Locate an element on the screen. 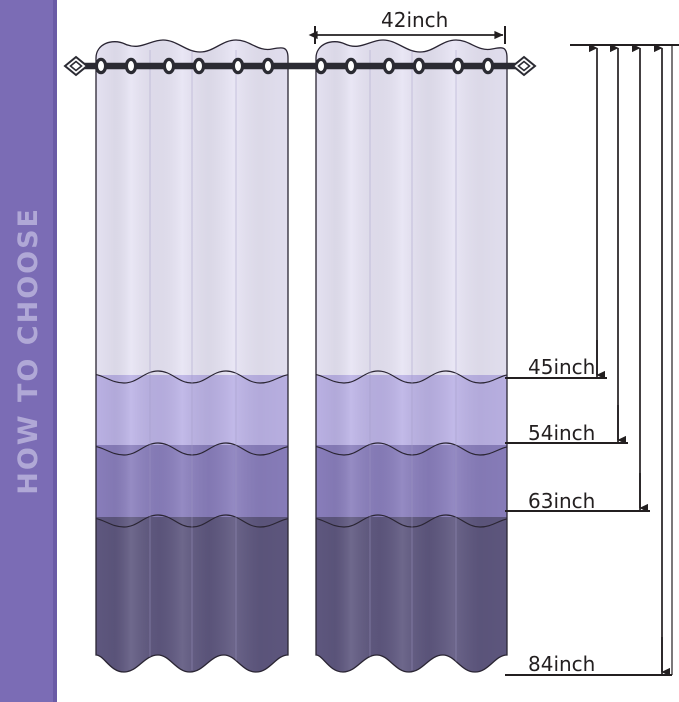 The height and width of the screenshot is (702, 679). side-banner is located at coordinates (28, 351).